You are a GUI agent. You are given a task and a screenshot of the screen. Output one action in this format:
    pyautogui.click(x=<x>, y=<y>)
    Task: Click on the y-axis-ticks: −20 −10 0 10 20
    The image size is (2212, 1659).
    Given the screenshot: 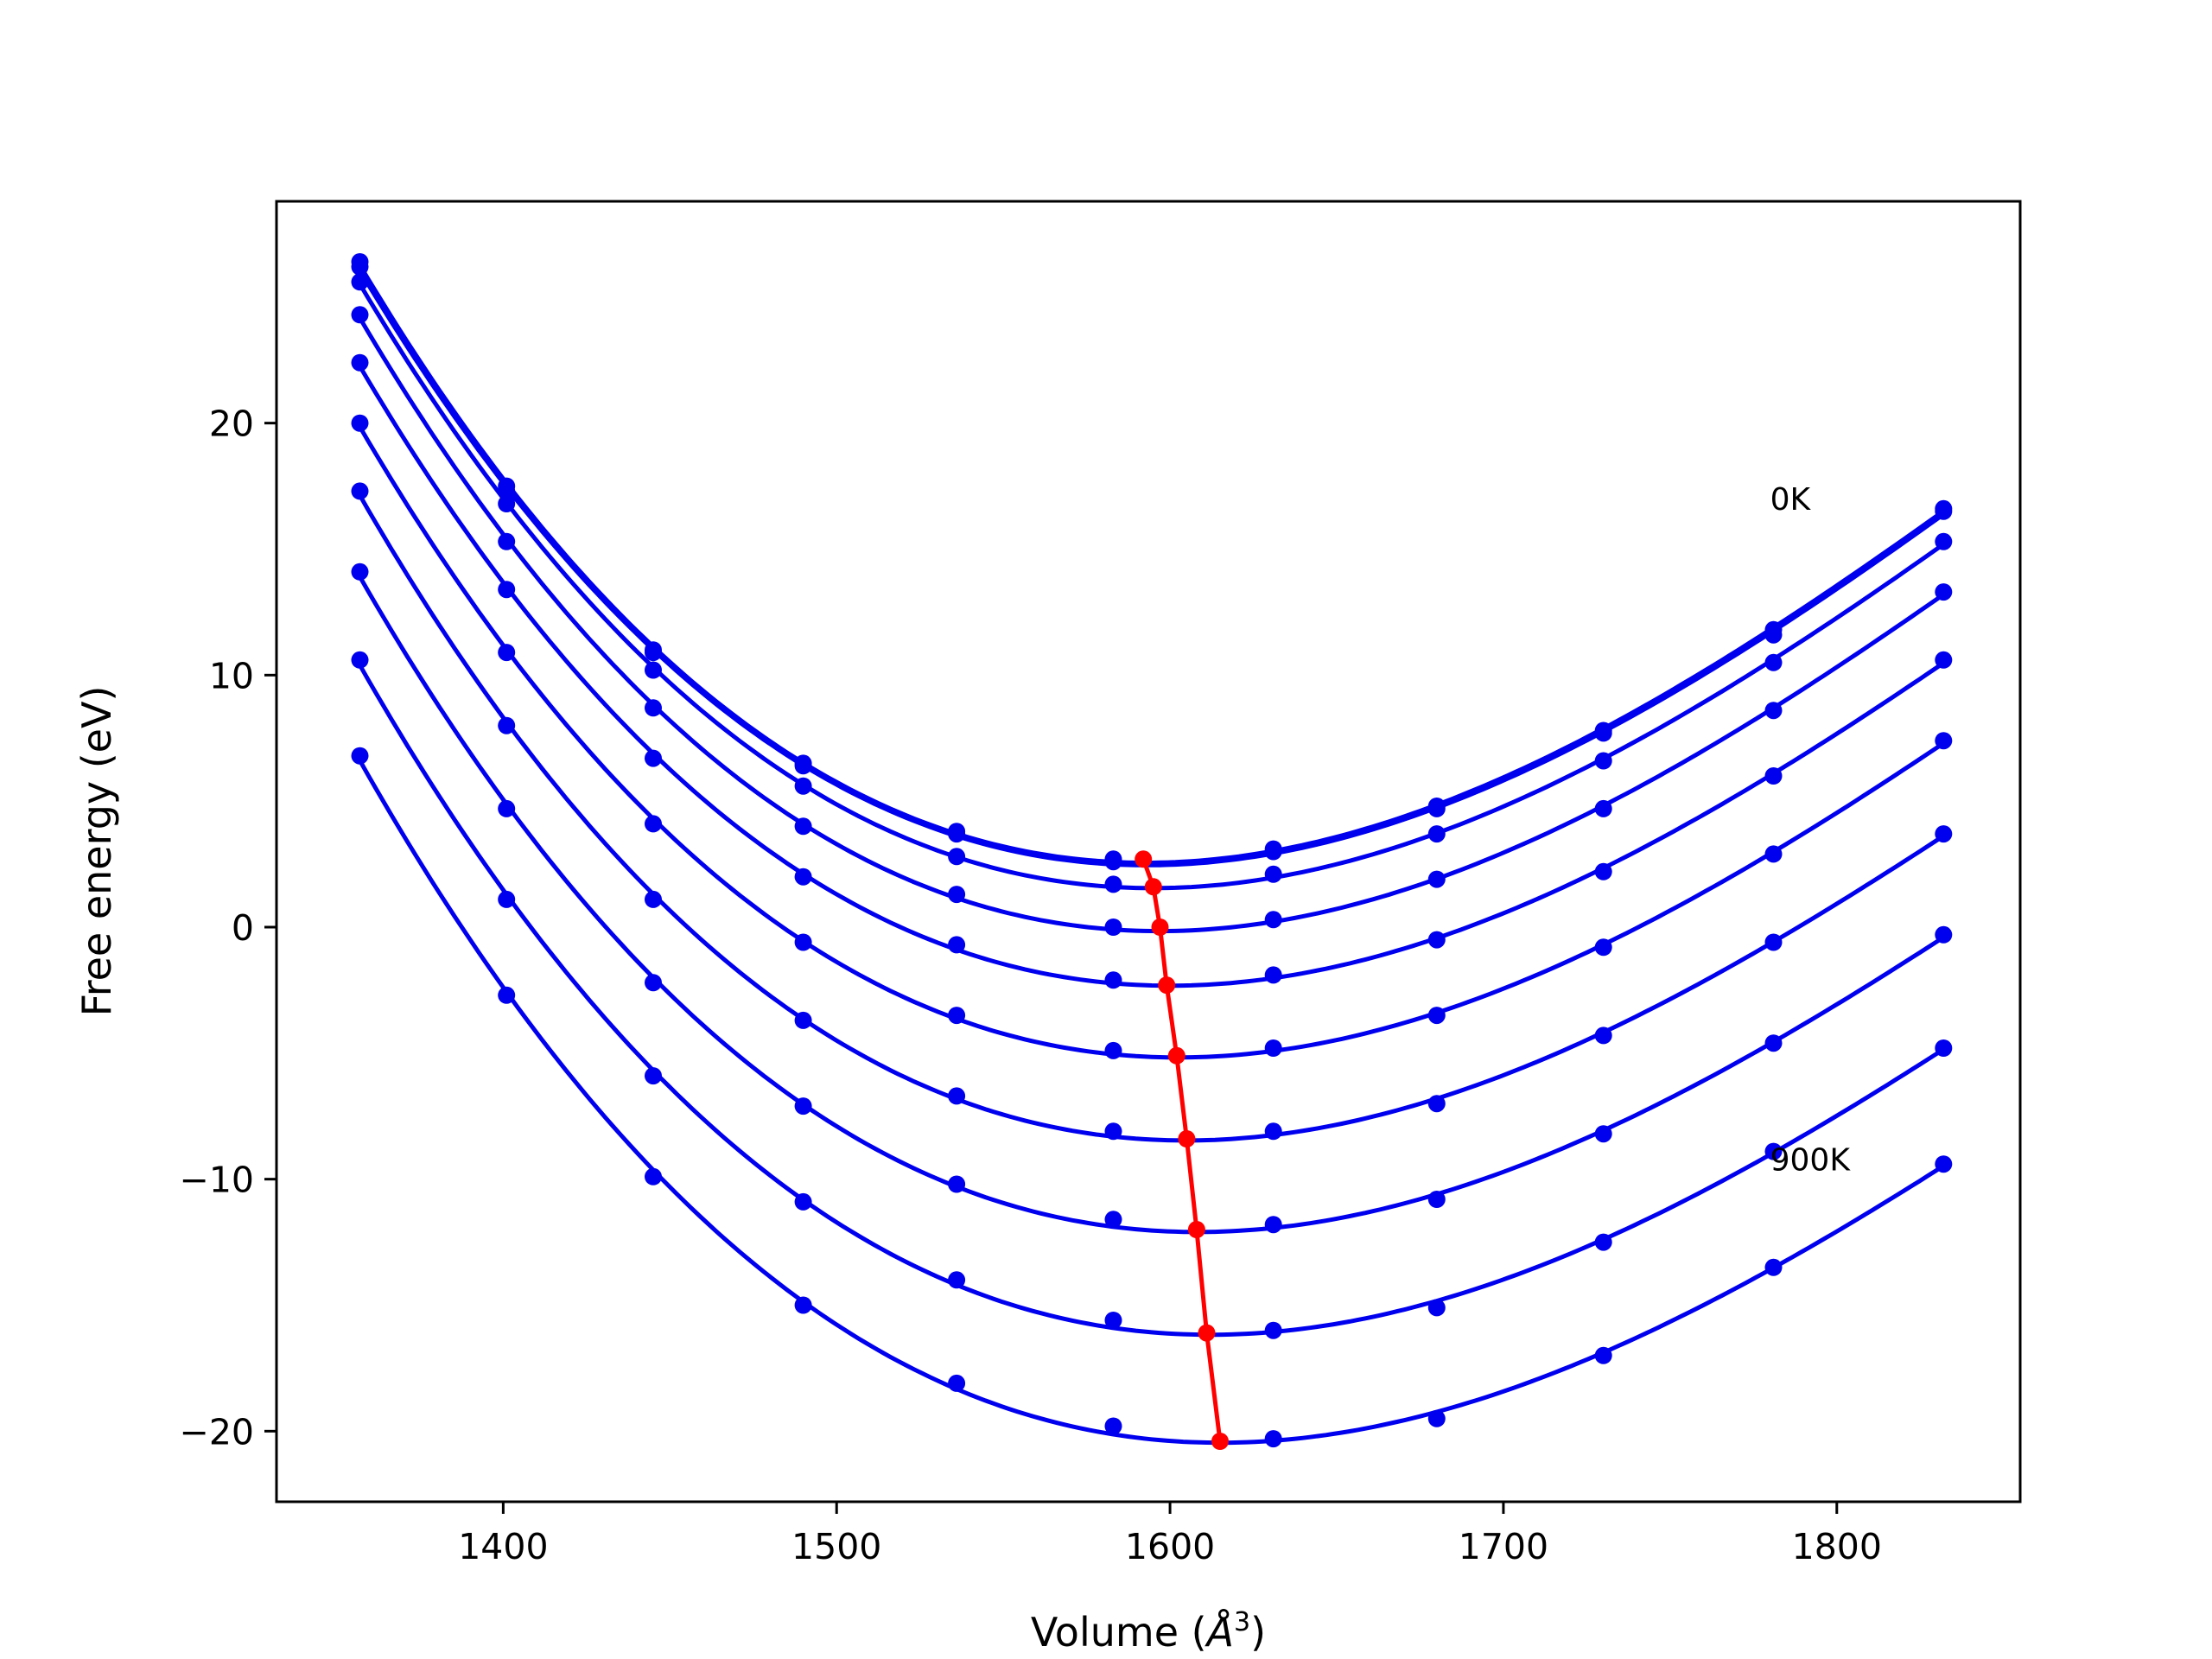 What is the action you would take?
    pyautogui.click(x=227, y=928)
    